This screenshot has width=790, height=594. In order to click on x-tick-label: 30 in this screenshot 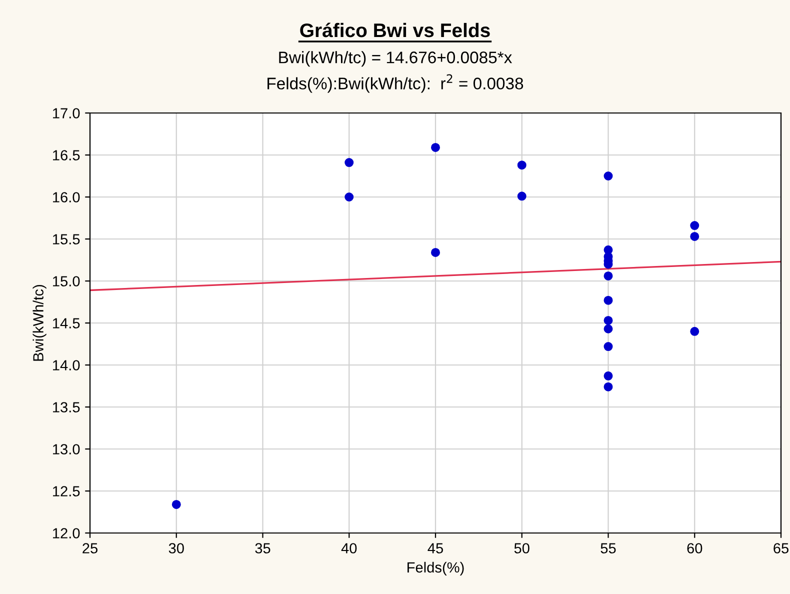, I will do `click(176, 548)`.